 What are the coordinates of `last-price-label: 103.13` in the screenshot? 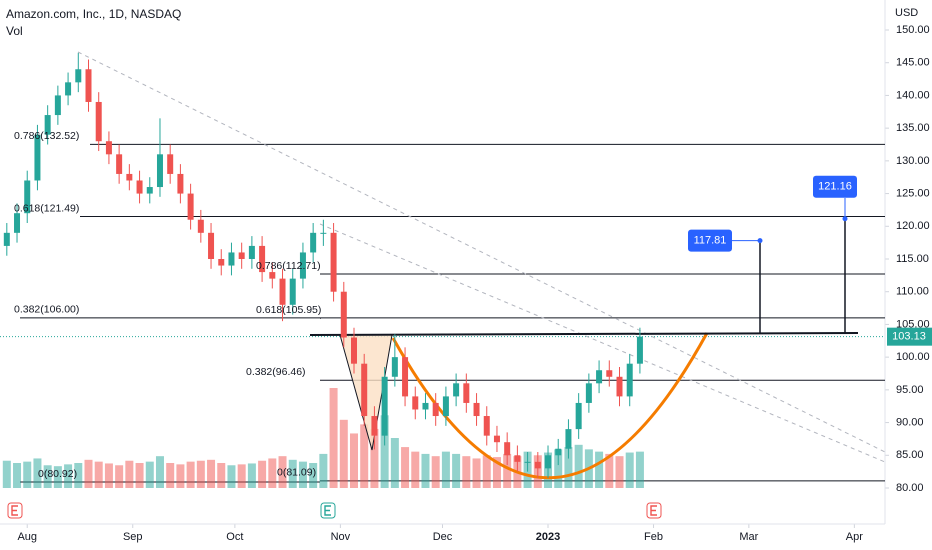 It's located at (909, 337).